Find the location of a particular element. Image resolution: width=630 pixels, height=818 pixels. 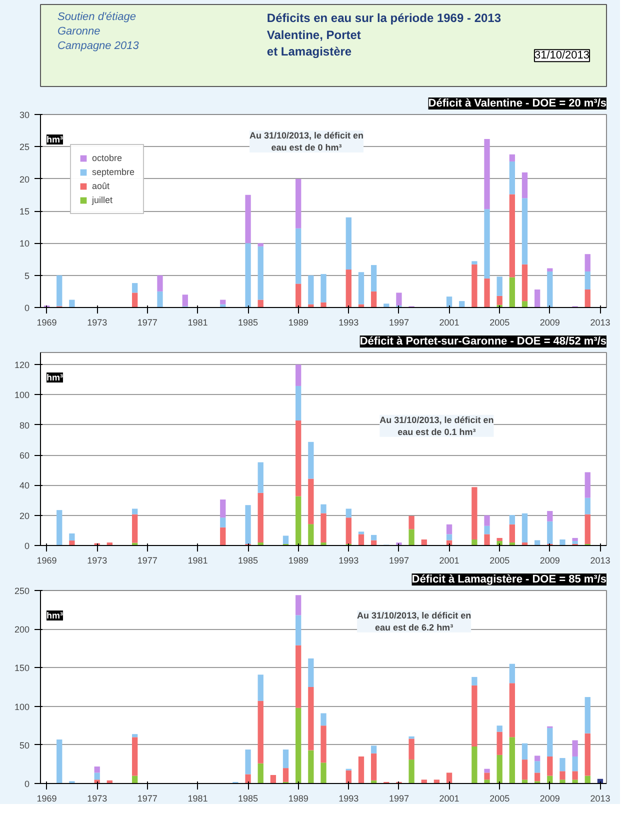

legend-label: septembre is located at coordinates (113, 172).